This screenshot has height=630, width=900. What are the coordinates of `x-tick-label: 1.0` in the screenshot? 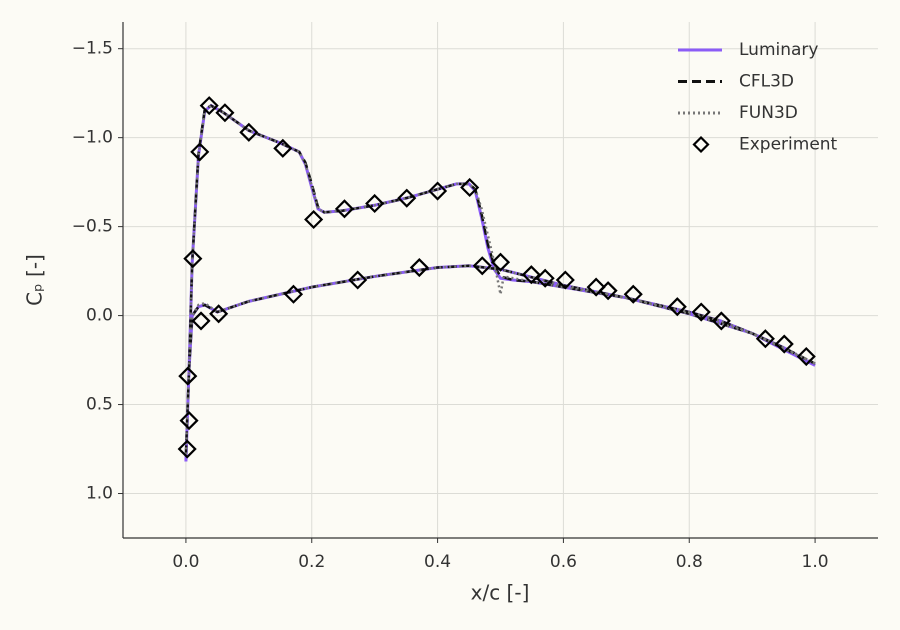 It's located at (815, 562).